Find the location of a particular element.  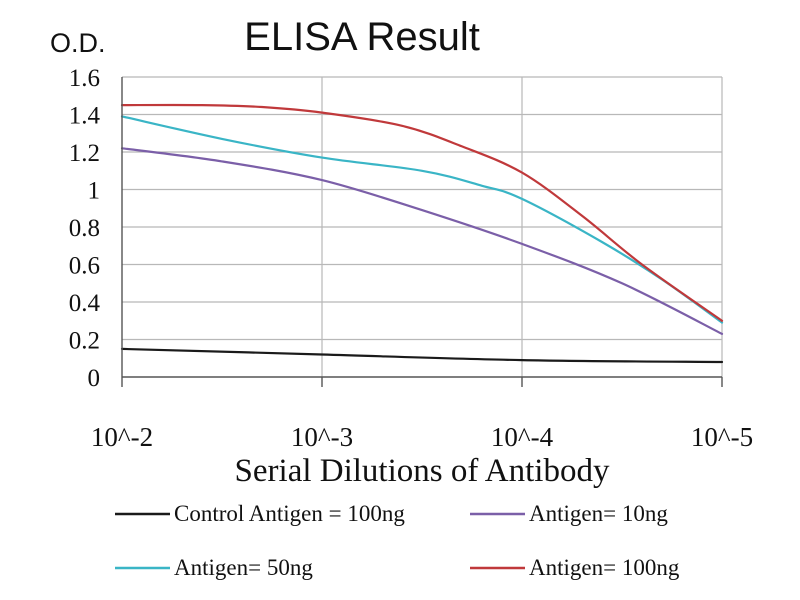

x-tick-label: 10^-5 is located at coordinates (722, 437).